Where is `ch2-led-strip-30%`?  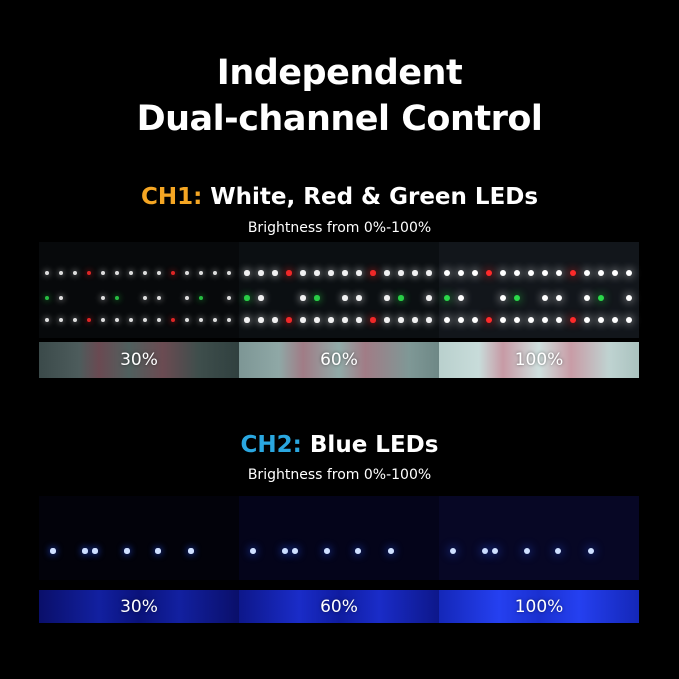
ch2-led-strip-30% is located at coordinates (139, 538).